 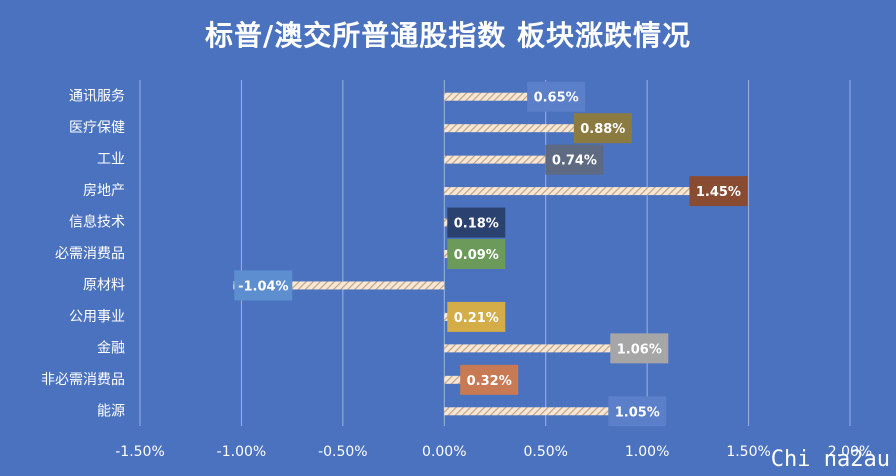 I want to click on x-tick-label: -0.50%, so click(x=343, y=452).